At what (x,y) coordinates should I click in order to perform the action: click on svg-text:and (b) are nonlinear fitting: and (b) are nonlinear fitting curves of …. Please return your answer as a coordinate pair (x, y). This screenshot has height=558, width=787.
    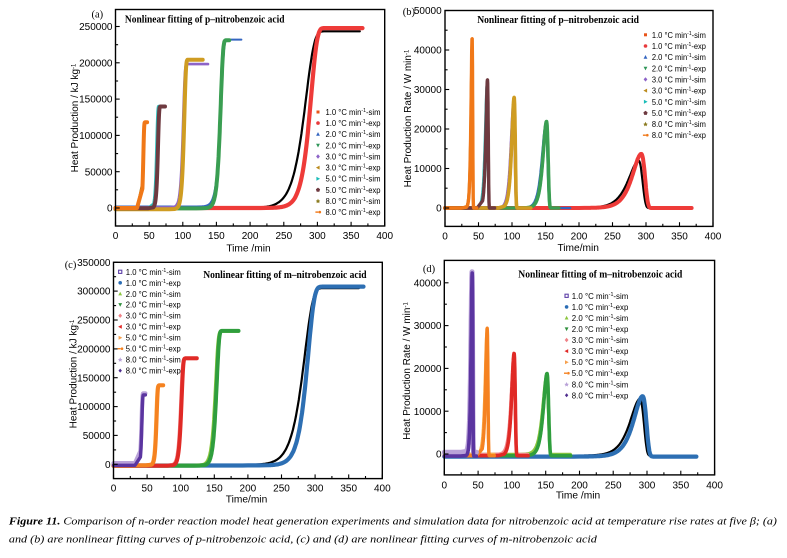
    Looking at the image, I should click on (303, 540).